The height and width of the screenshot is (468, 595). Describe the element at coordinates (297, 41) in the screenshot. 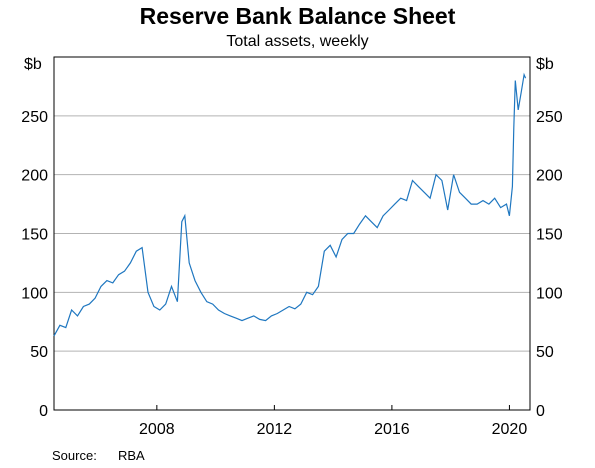

I see `chart-subtitle: Total assets, weekly` at that location.